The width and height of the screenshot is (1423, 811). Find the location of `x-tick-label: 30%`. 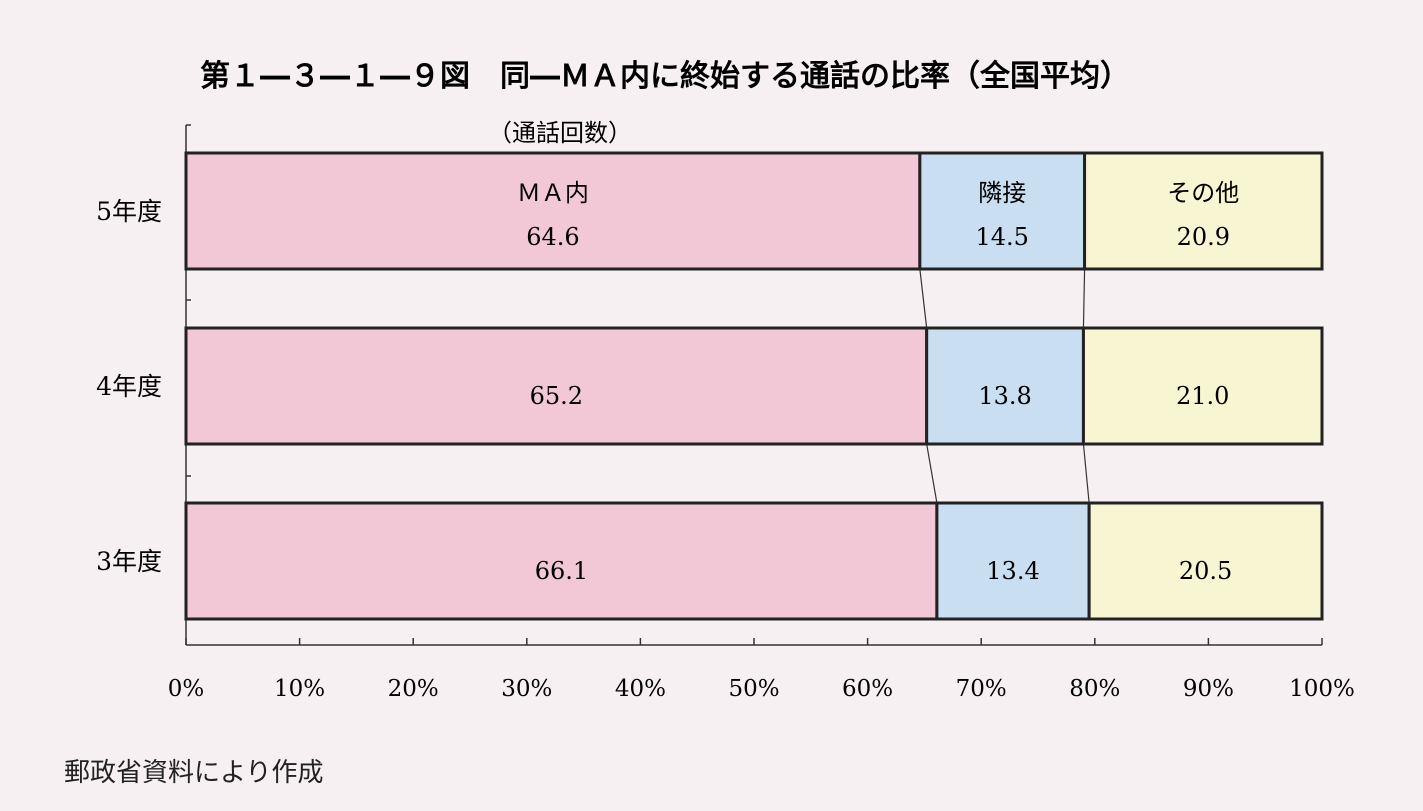

x-tick-label: 30% is located at coordinates (526, 689).